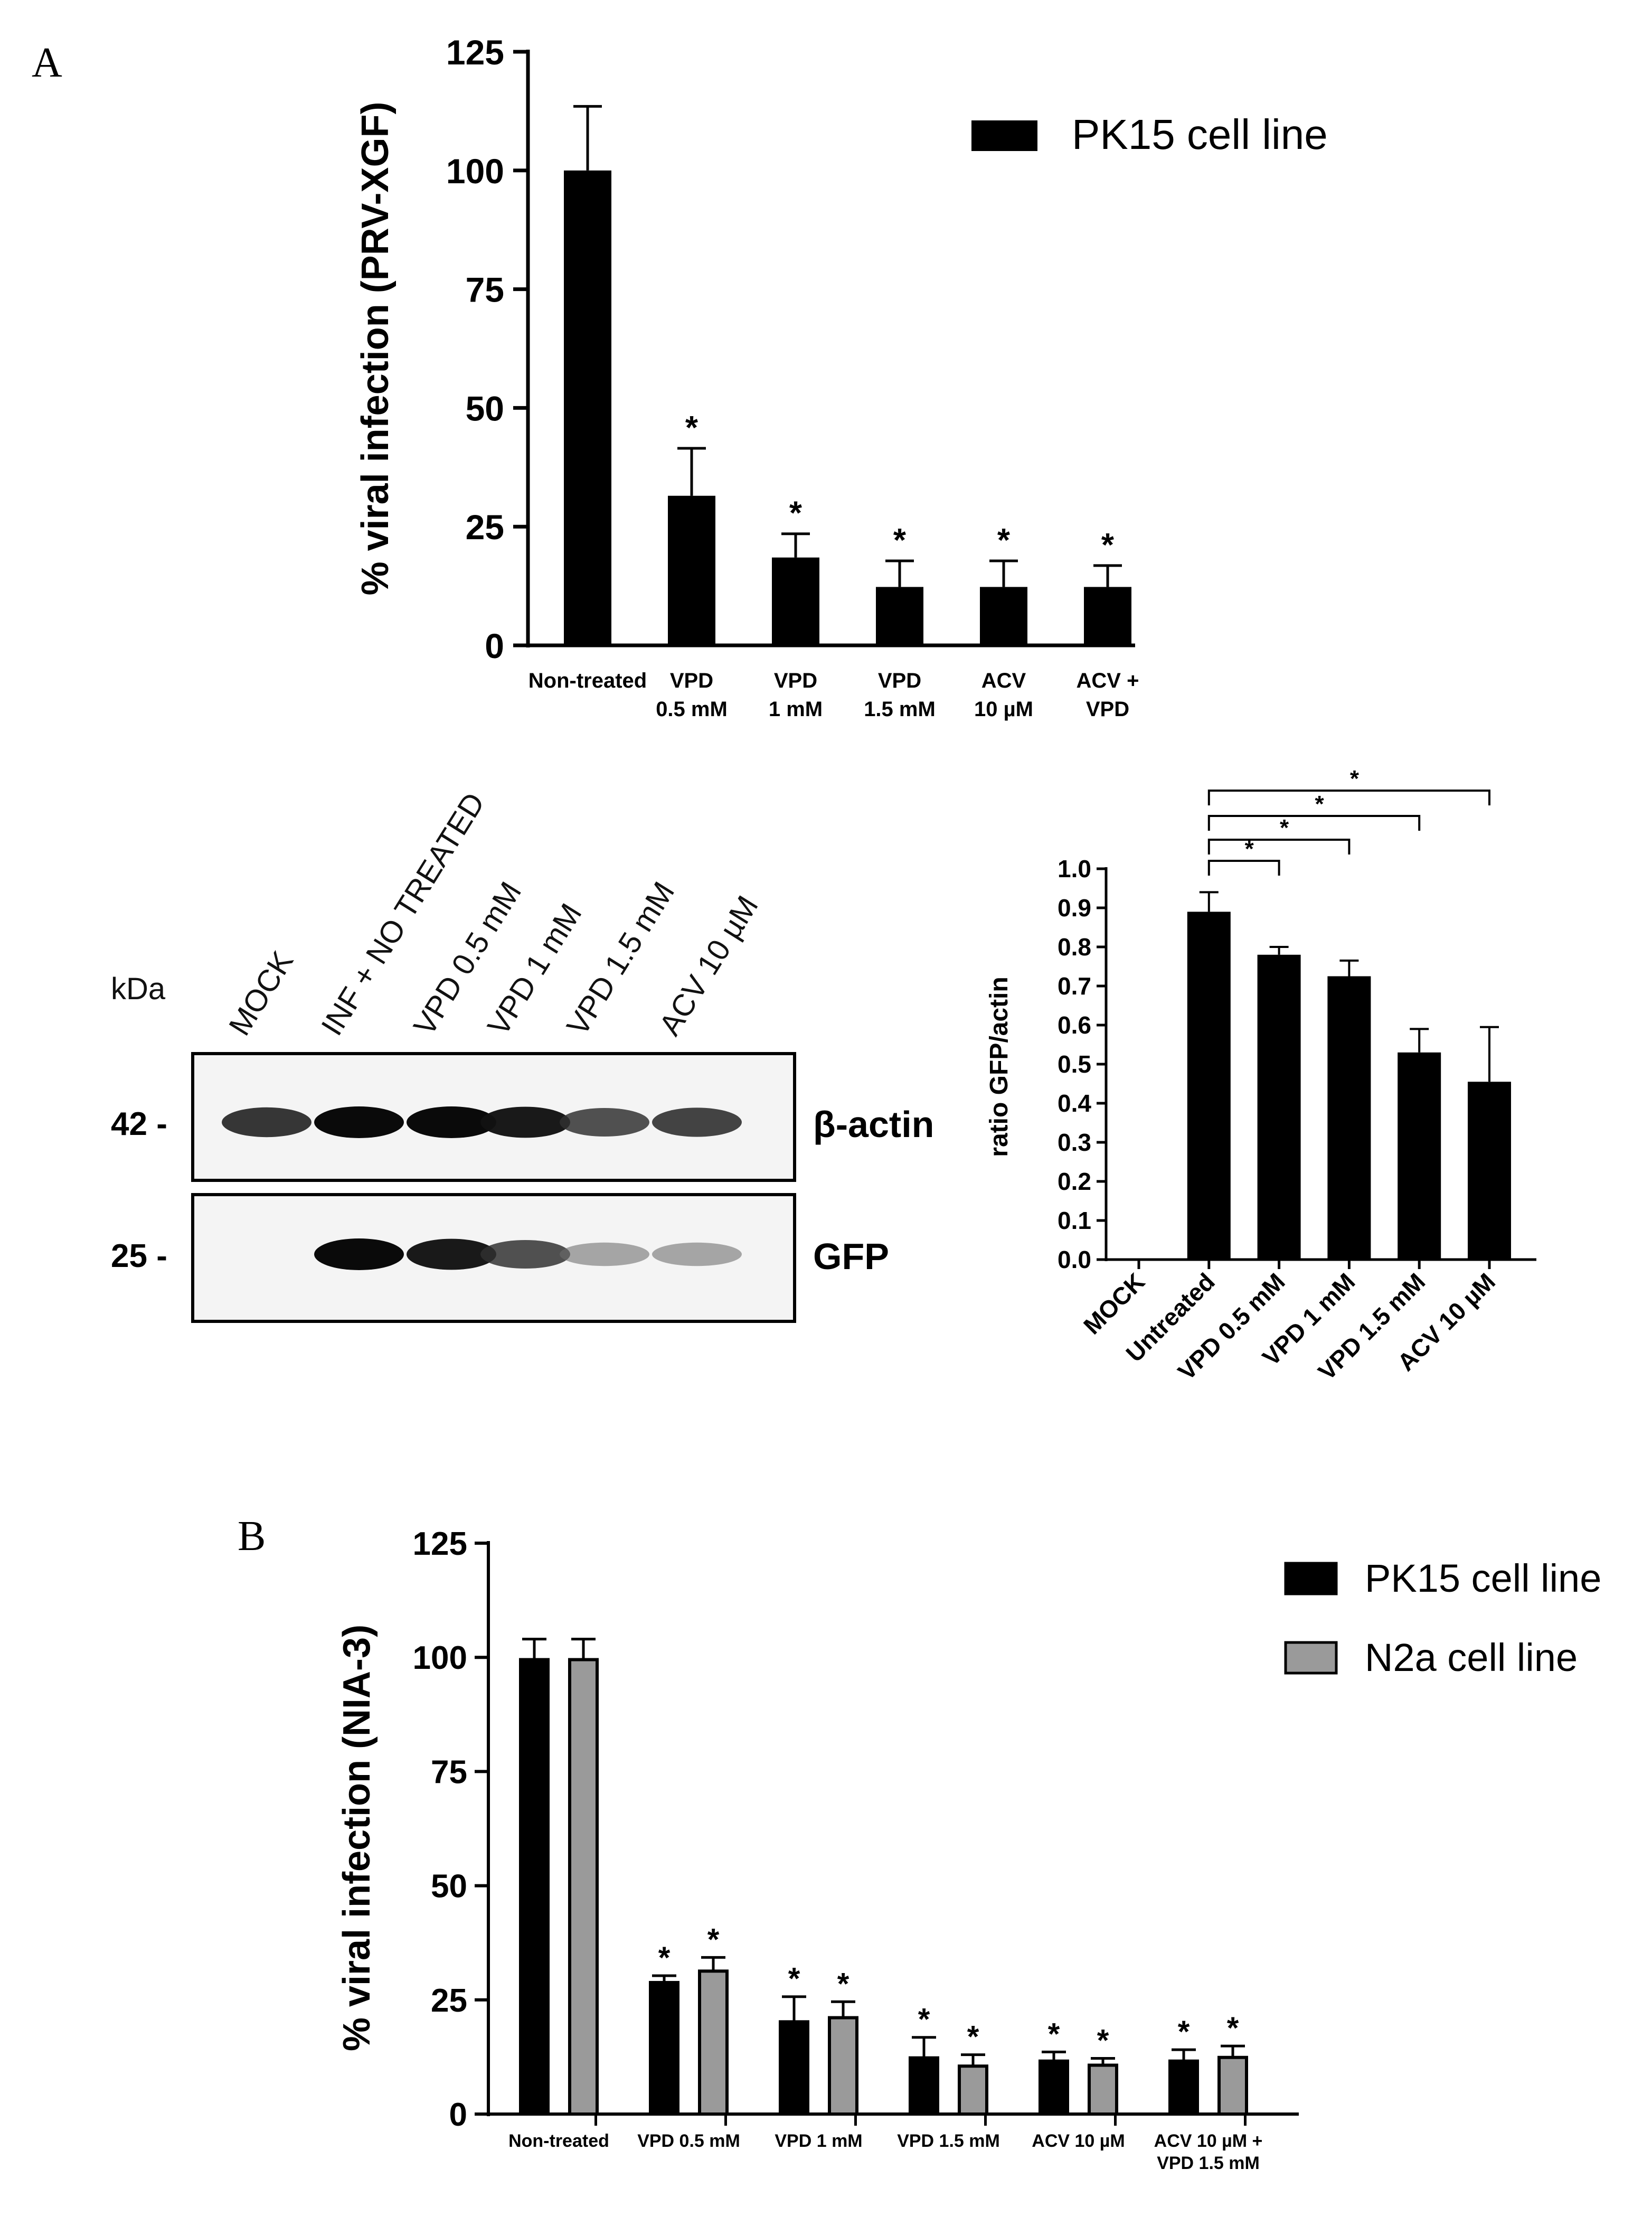  Describe the element at coordinates (47, 63) in the screenshot. I see `panel-label-a: A` at that location.